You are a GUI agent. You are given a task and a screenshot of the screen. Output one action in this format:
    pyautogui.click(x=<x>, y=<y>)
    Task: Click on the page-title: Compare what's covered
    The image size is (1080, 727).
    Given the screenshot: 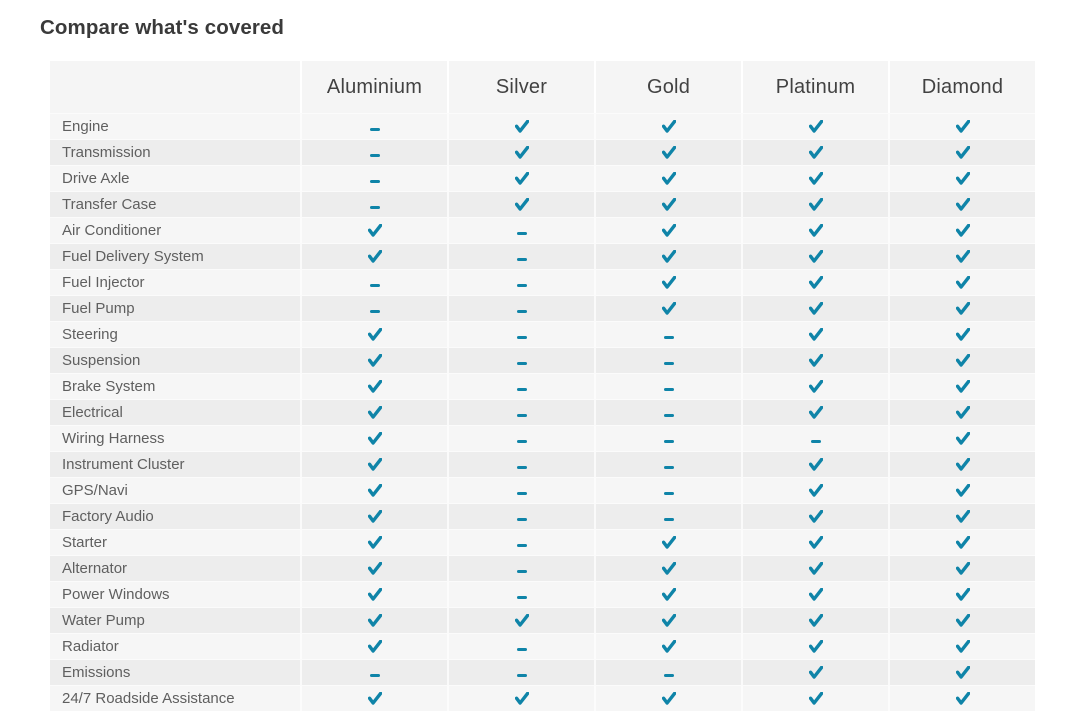 What is the action you would take?
    pyautogui.click(x=162, y=27)
    